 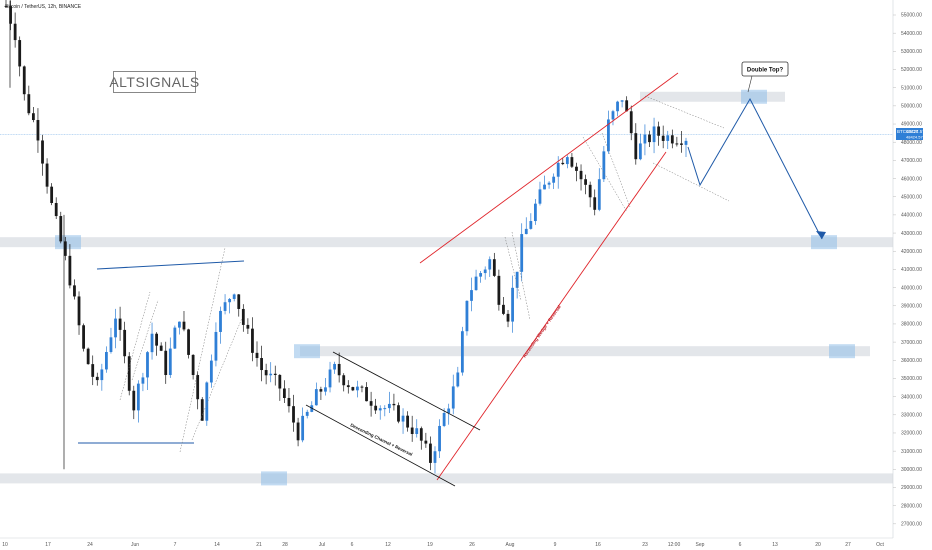 I want to click on y-tick-label: 43000.00, so click(x=911, y=234).